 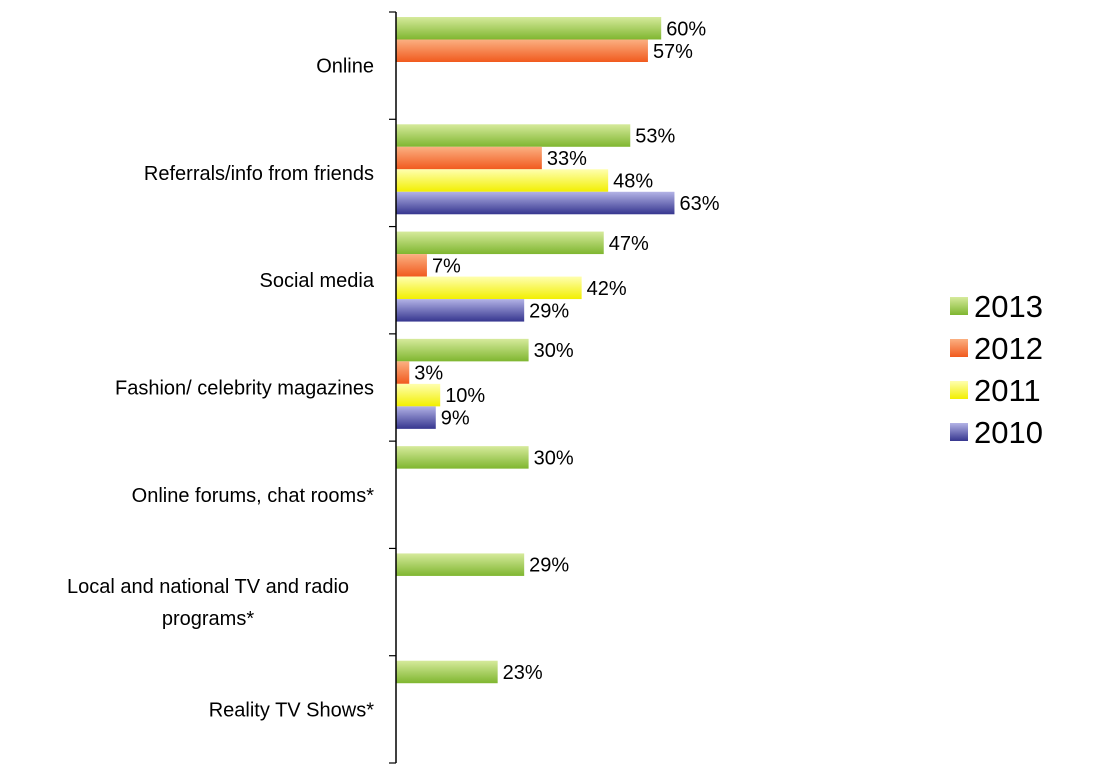 I want to click on bar-2010-referrals-info-from-friends, so click(x=535, y=203).